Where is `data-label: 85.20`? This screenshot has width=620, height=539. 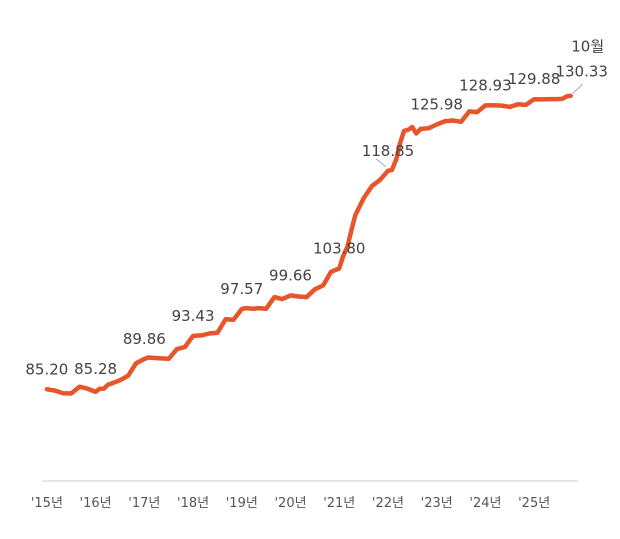 data-label: 85.20 is located at coordinates (46, 369).